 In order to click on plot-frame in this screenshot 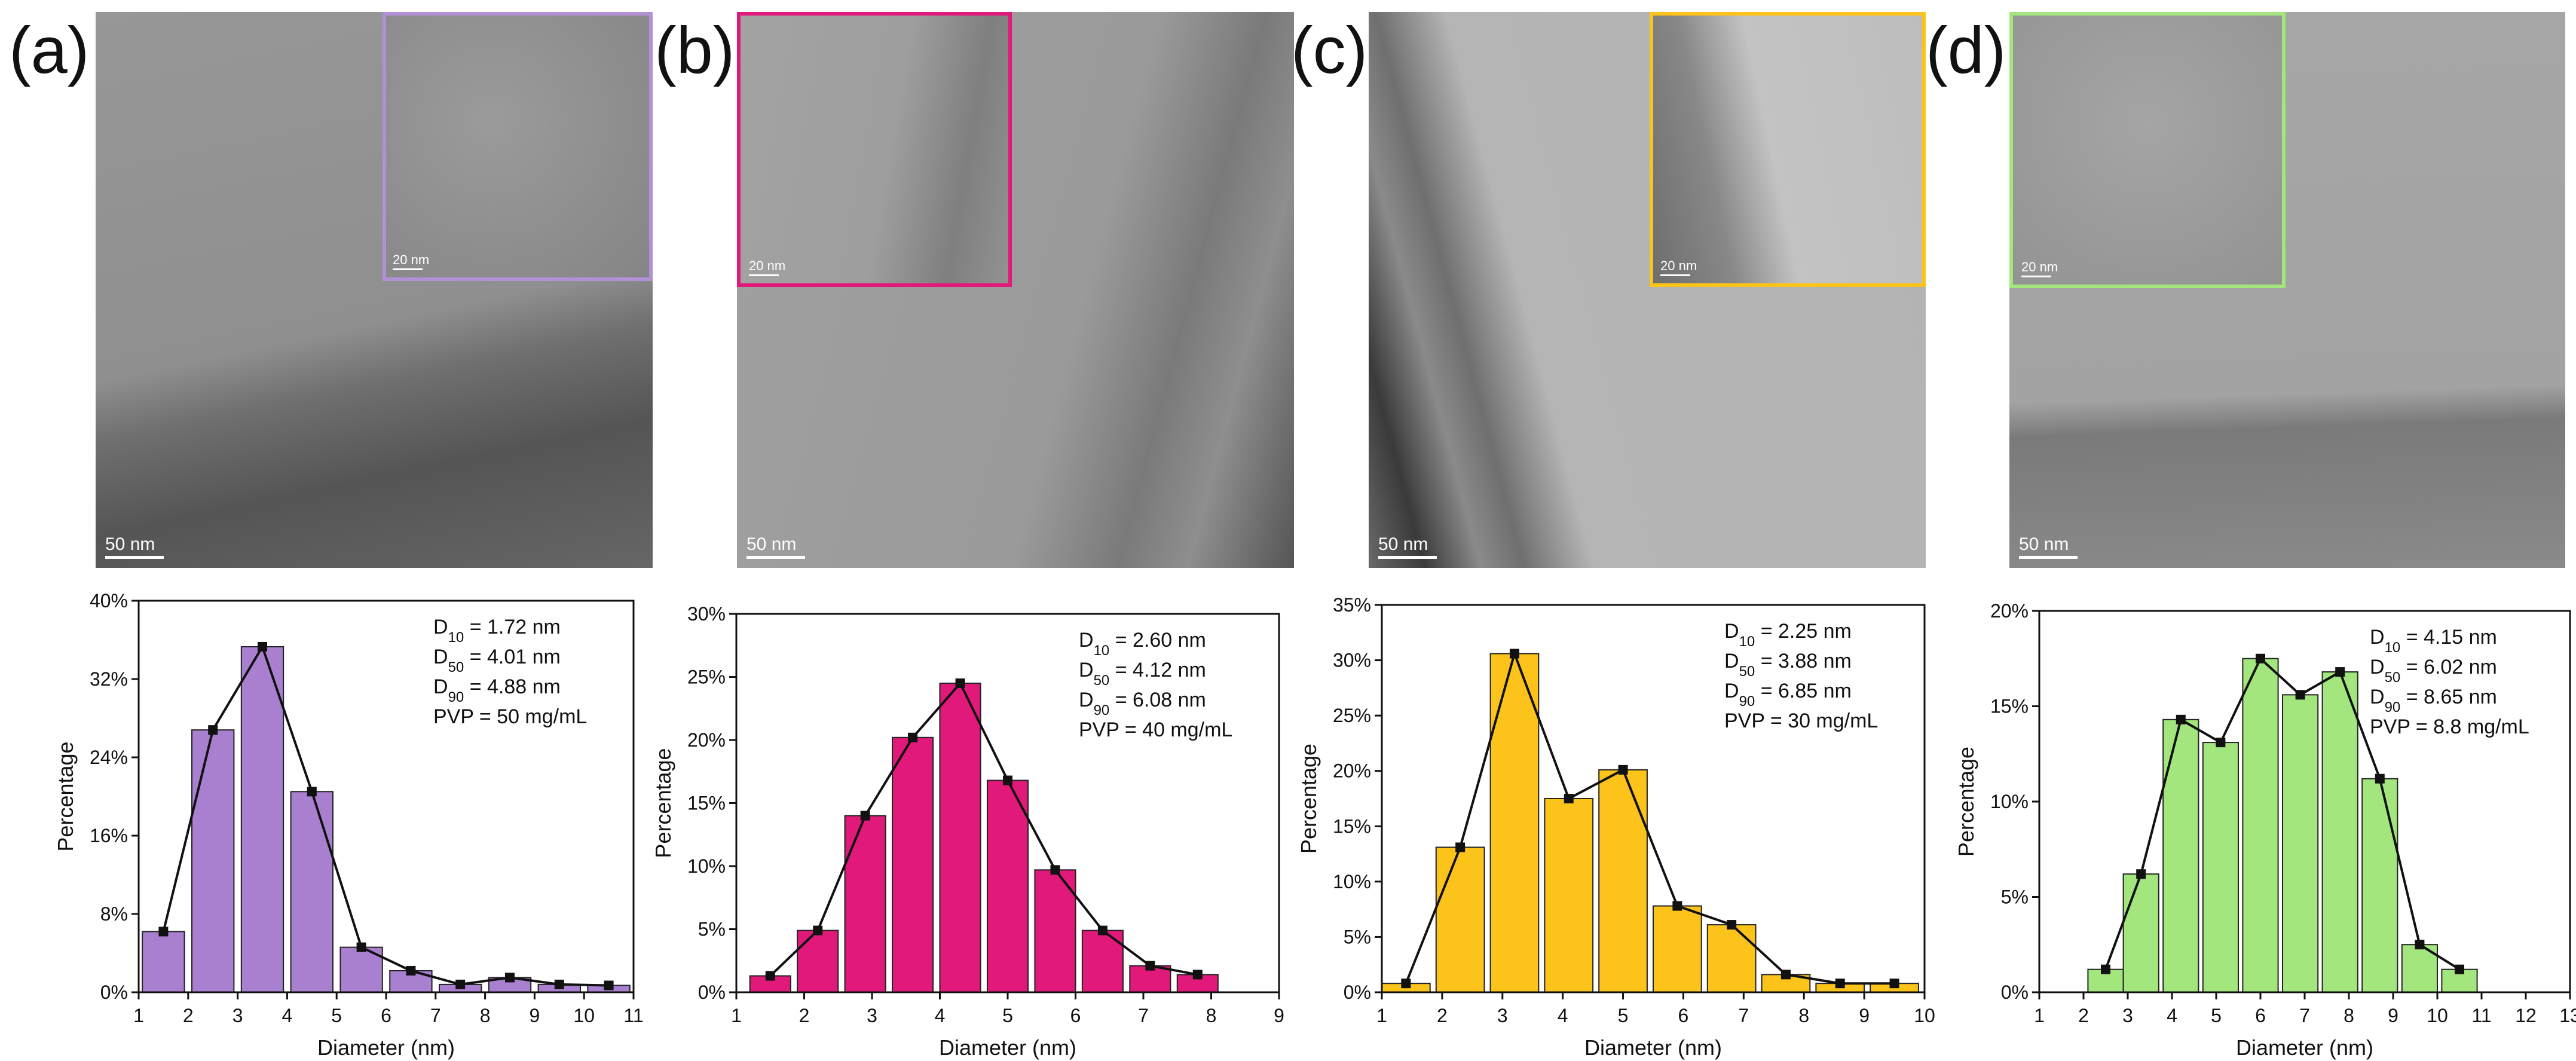, I will do `click(1653, 798)`.